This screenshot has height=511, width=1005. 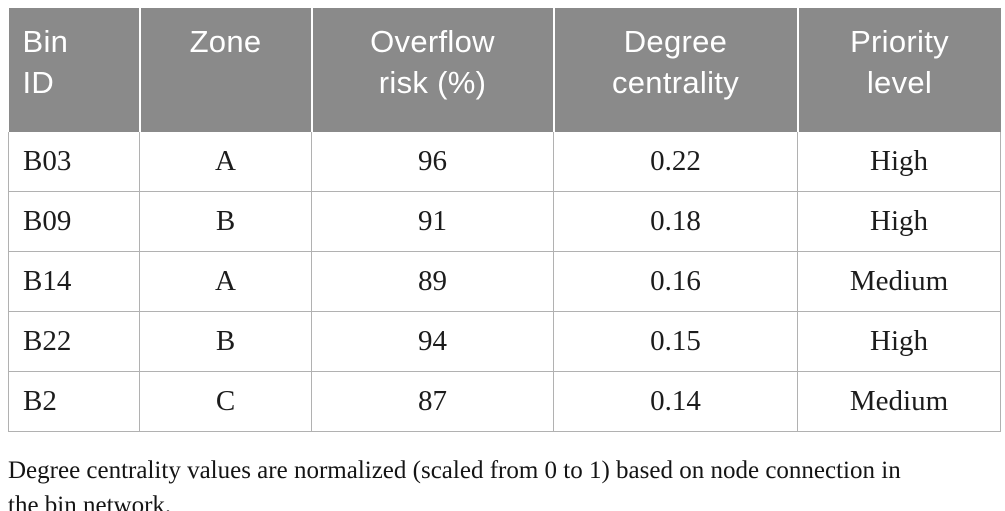 I want to click on column-header-overflow-risk: Overflow risk (%), so click(x=432, y=70).